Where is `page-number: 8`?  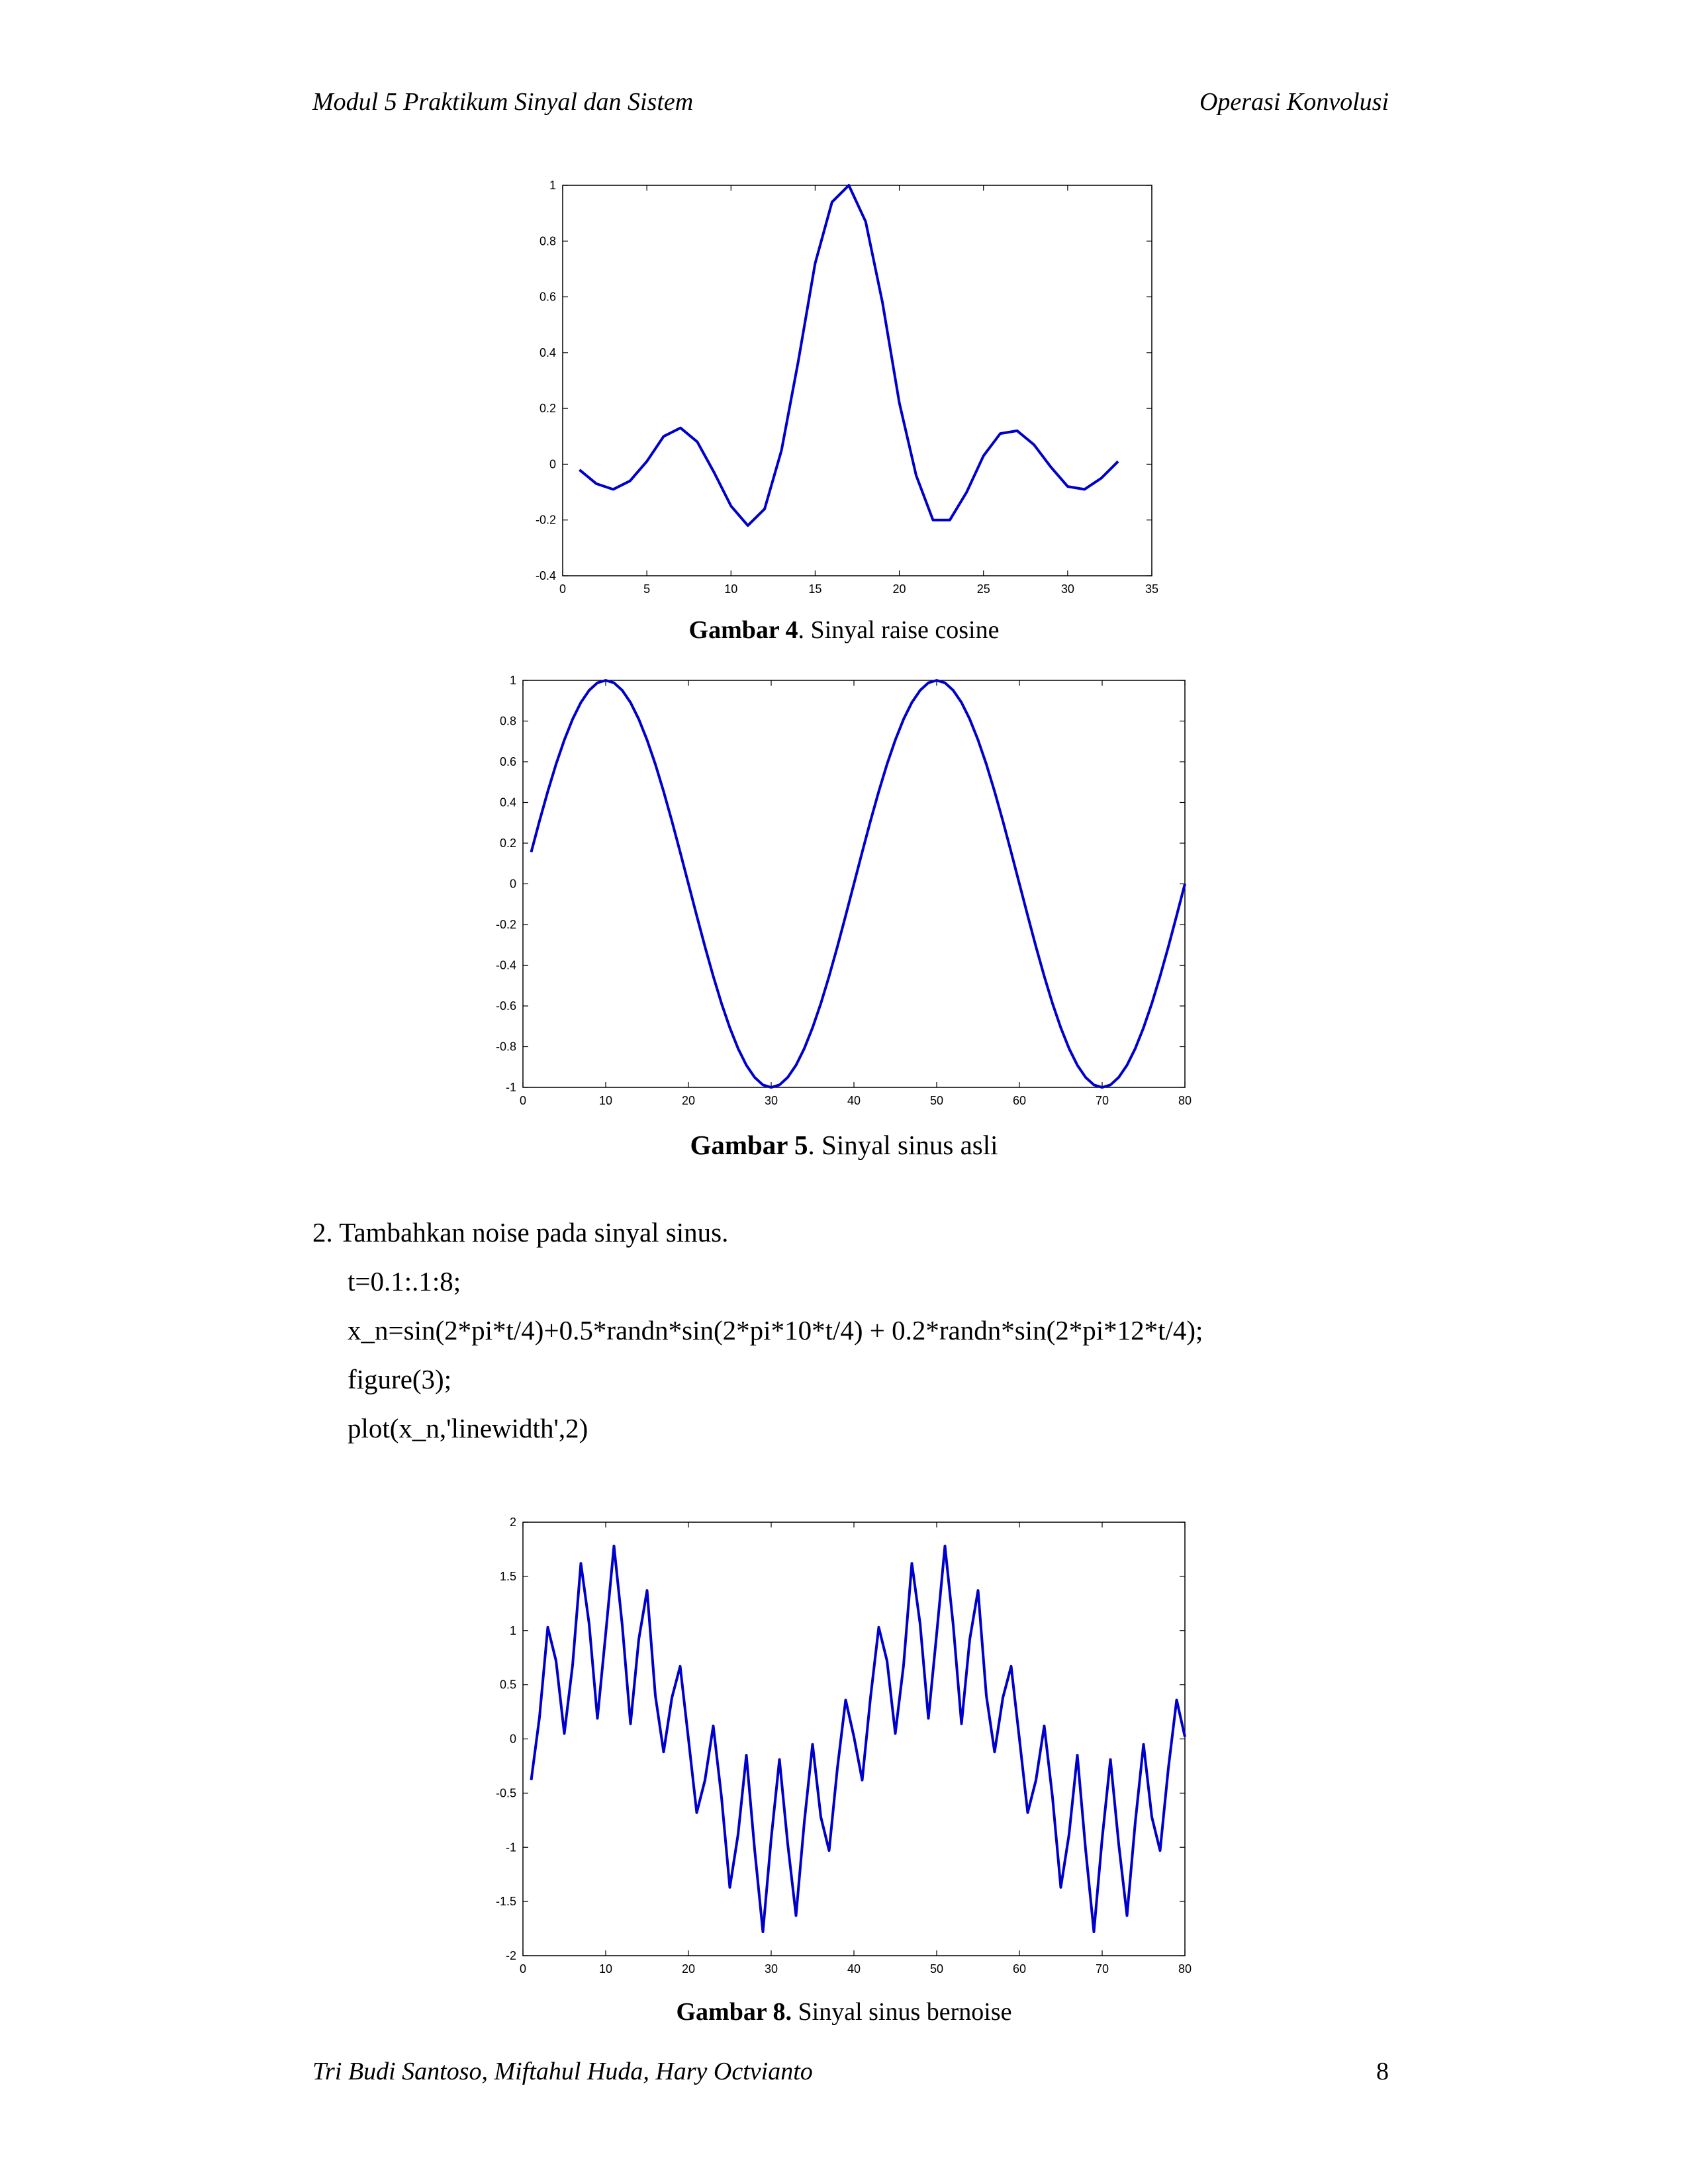
page-number: 8 is located at coordinates (1382, 2071).